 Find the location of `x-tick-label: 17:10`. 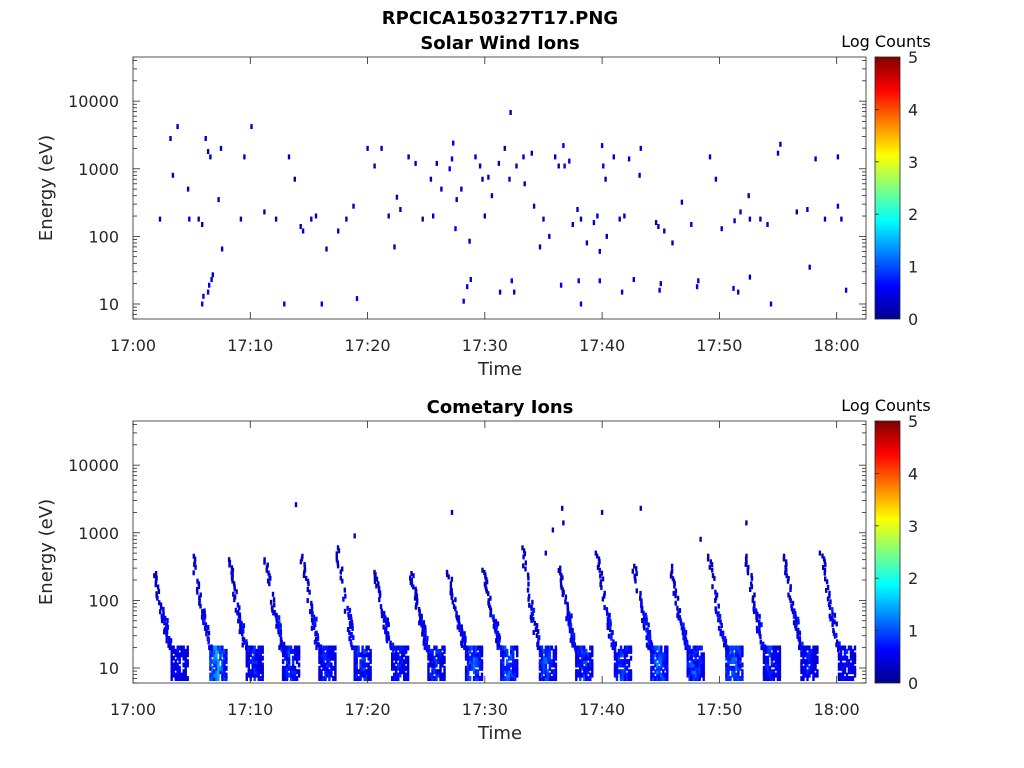

x-tick-label: 17:10 is located at coordinates (250, 345).